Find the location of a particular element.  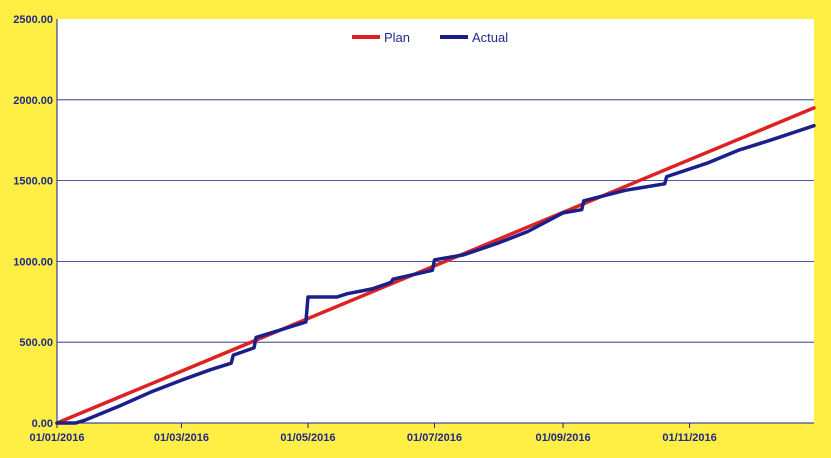

x-tick-label: 01/11/2016 is located at coordinates (689, 438).